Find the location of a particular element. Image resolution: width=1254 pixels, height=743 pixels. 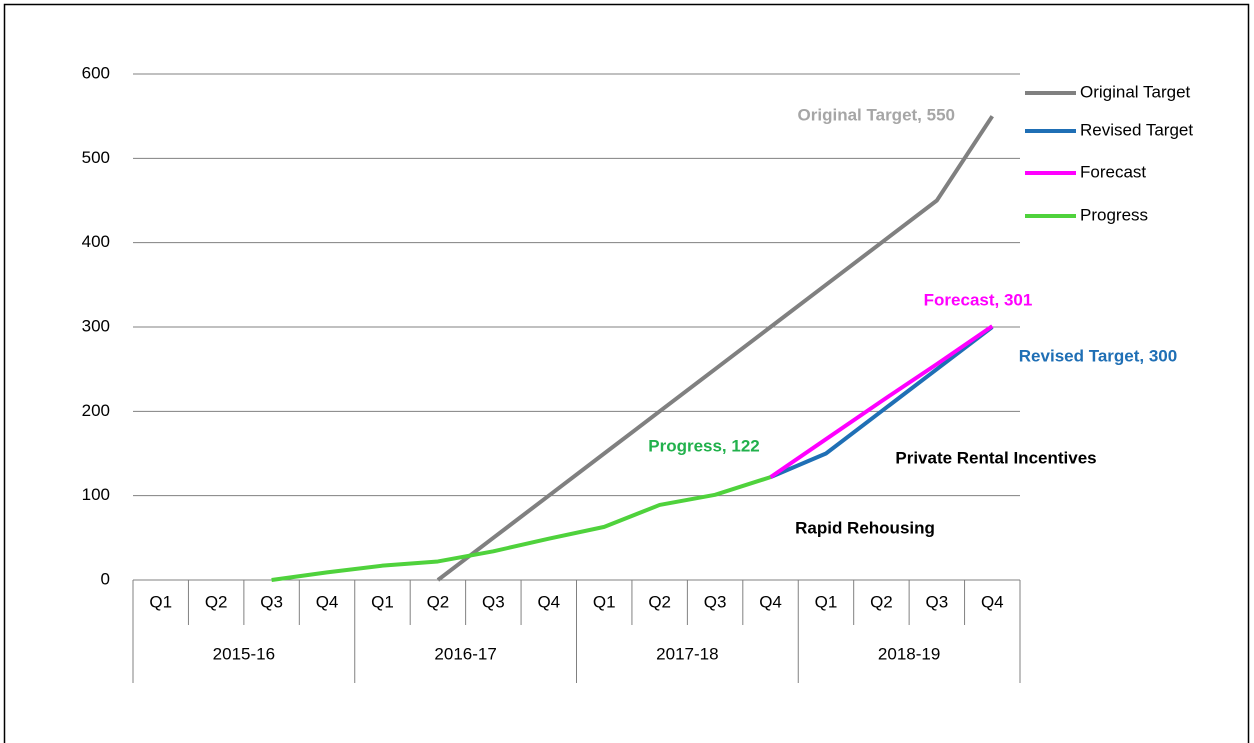

y-tick-label: 0 is located at coordinates (105, 578).